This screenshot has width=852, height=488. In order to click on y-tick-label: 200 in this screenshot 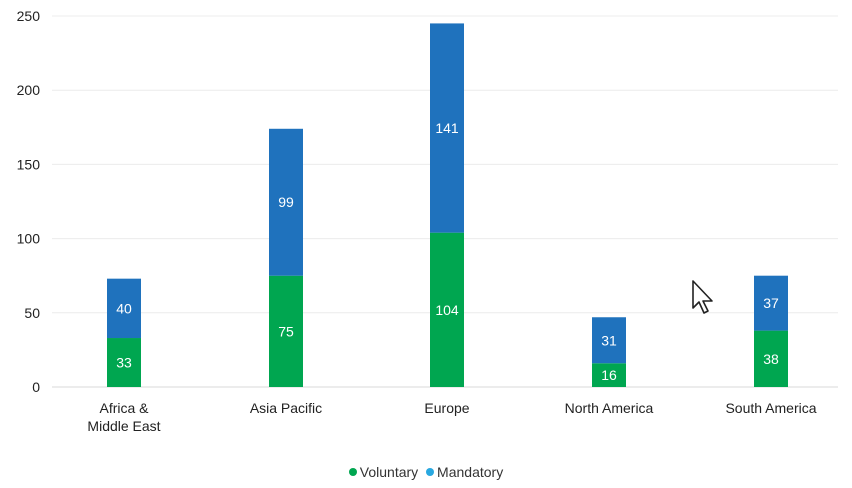, I will do `click(29, 90)`.